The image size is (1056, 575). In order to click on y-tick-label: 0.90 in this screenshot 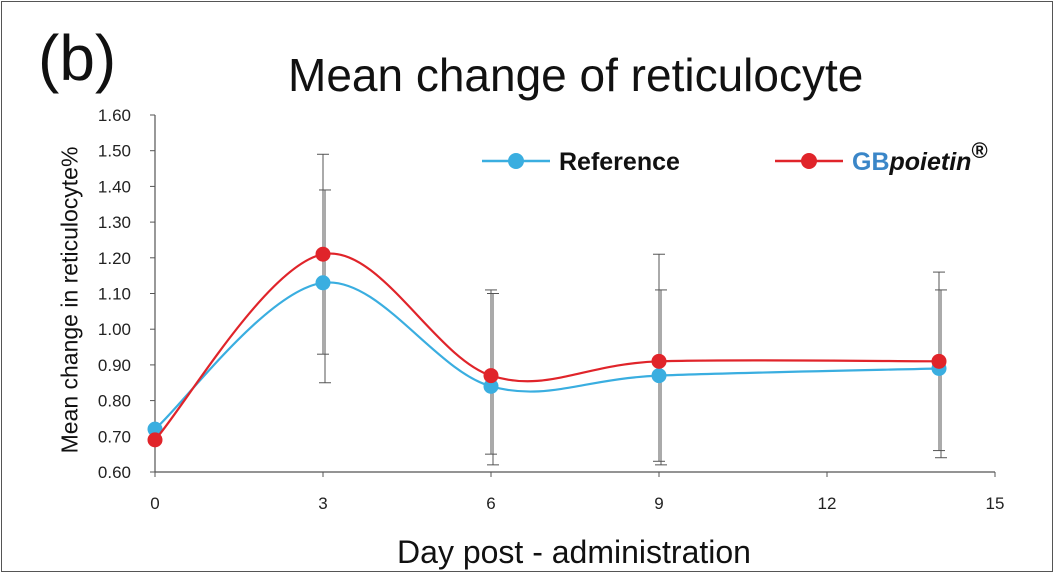, I will do `click(114, 365)`.